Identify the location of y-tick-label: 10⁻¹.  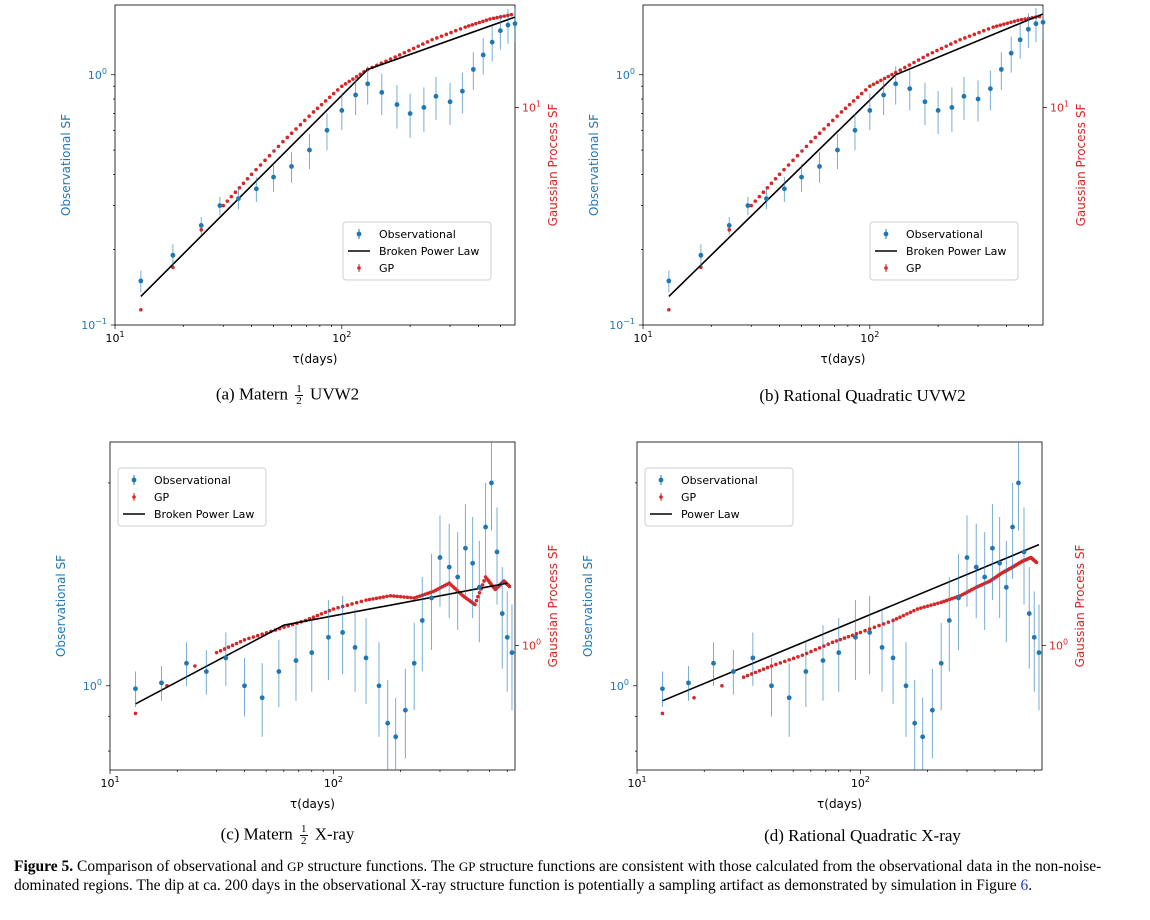
(622, 324).